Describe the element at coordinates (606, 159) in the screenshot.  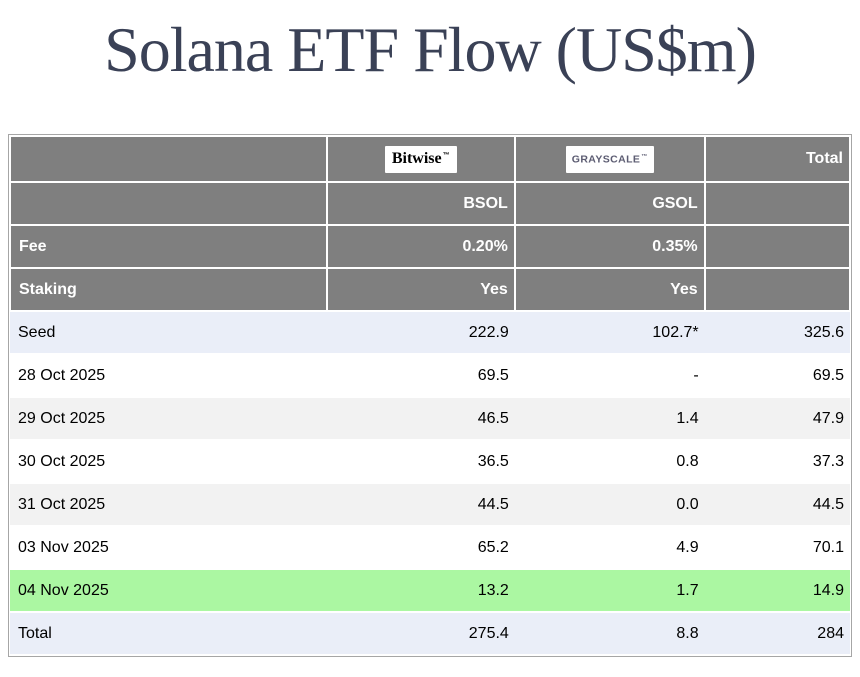
I see `grayscale-logo-text: GRAYSCALE` at that location.